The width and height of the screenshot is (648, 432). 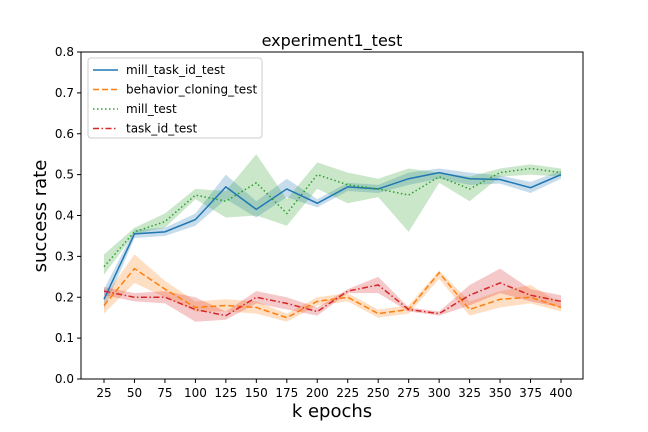 What do you see at coordinates (162, 129) in the screenshot?
I see `legend-label-task_id_test: task_id_test` at bounding box center [162, 129].